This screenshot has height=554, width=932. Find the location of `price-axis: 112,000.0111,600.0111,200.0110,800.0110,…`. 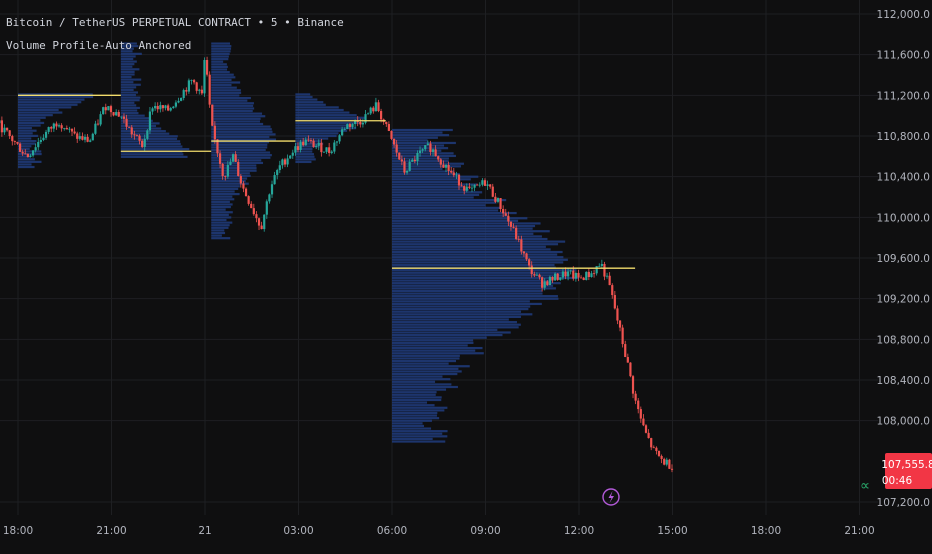

price-axis: 112,000.0111,600.0111,200.0110,800.0110,… is located at coordinates (903, 259).